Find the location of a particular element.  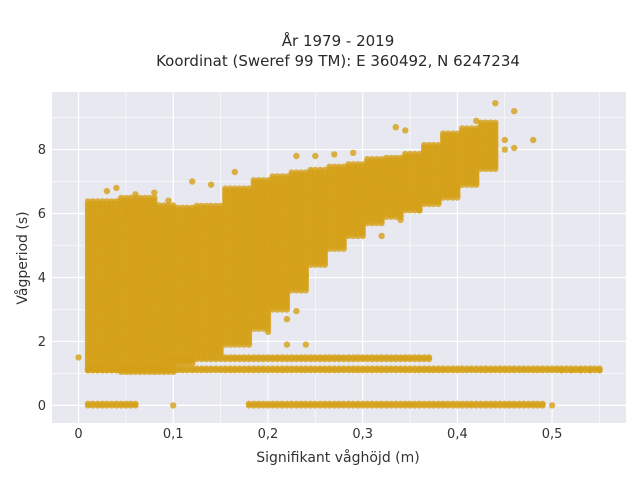

y-axis-title: Vågperiod (s) is located at coordinates (22, 257).